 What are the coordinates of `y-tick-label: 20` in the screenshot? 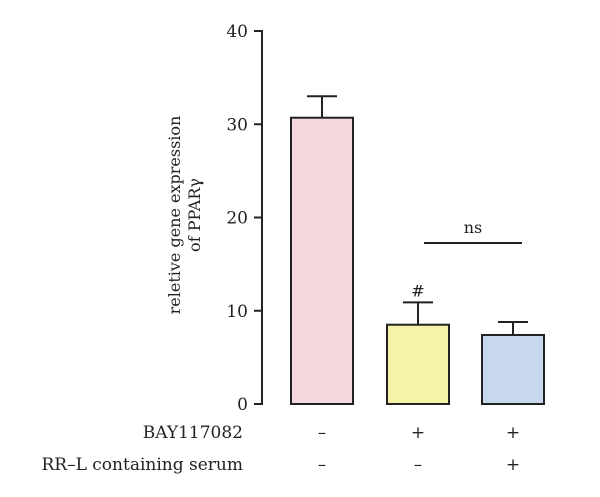 It's located at (237, 219).